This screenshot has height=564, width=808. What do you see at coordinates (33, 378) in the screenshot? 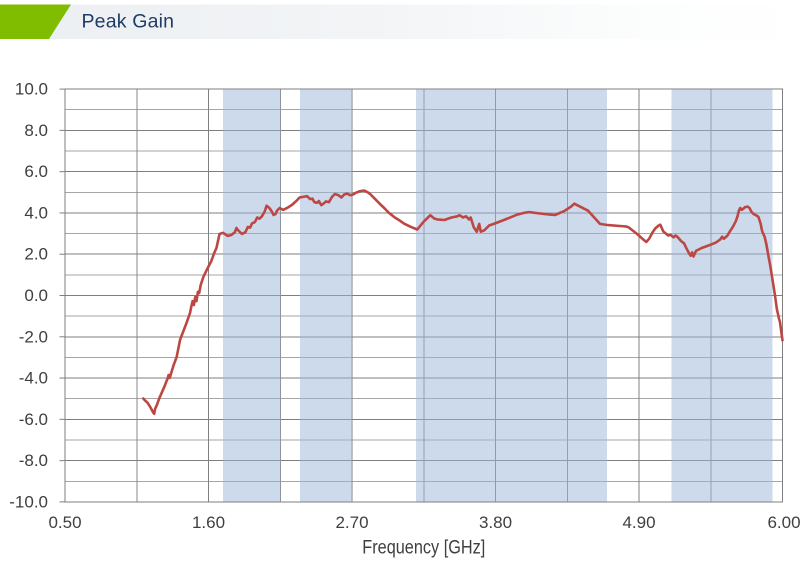
I see `svg-text: -4.0` at bounding box center [33, 378].